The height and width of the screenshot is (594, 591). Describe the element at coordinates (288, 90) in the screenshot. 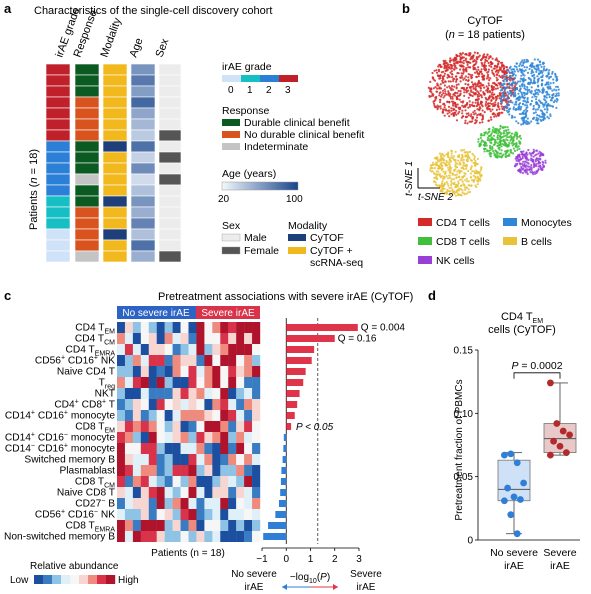

I see `grade-tick: 3` at that location.